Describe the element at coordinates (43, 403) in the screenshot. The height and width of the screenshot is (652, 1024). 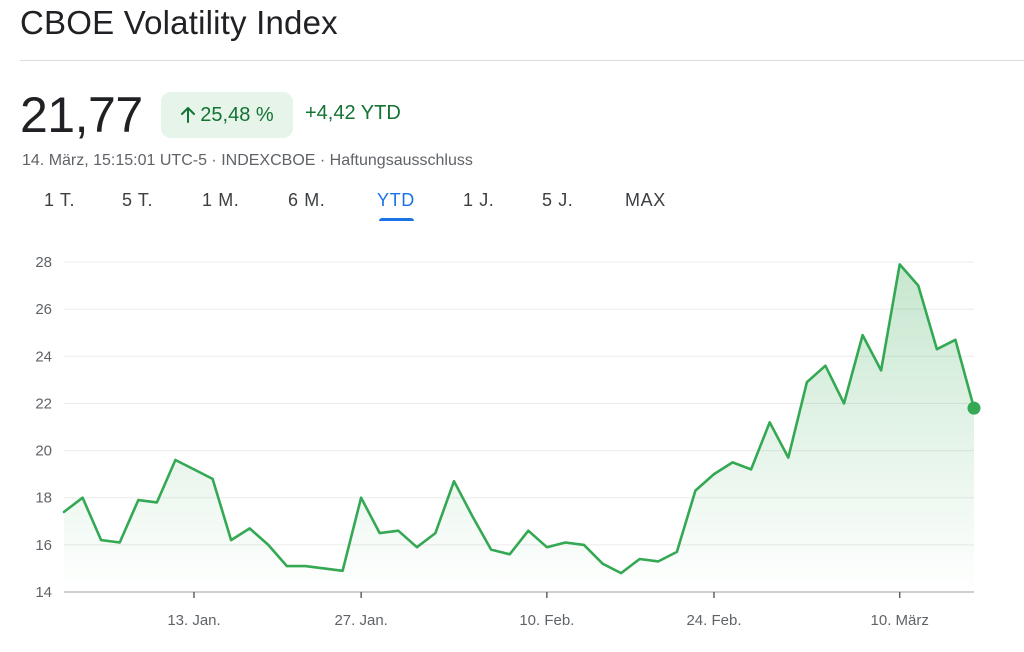
I see `y-tick-label: 22` at that location.